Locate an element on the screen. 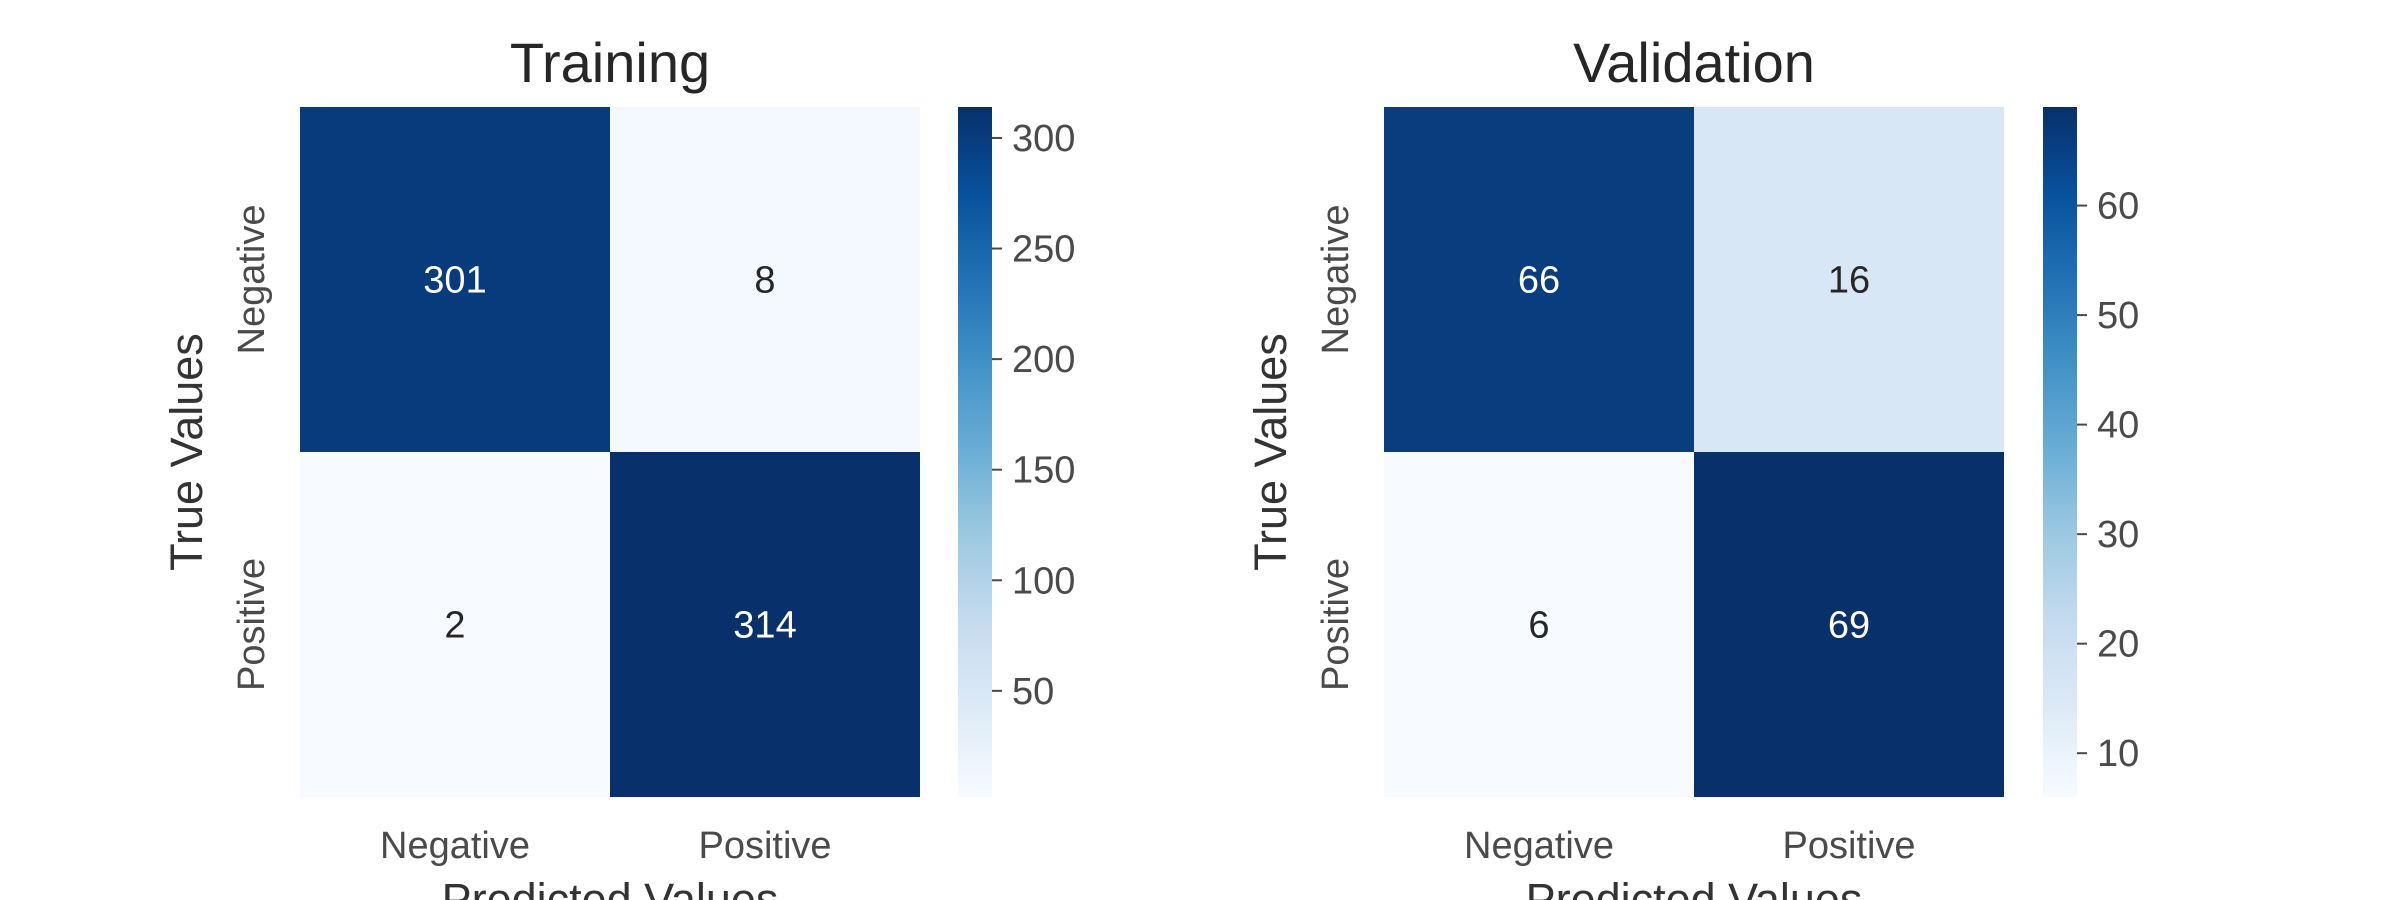 This screenshot has width=2400, height=900. cell-value-label: 6 is located at coordinates (1538, 626).